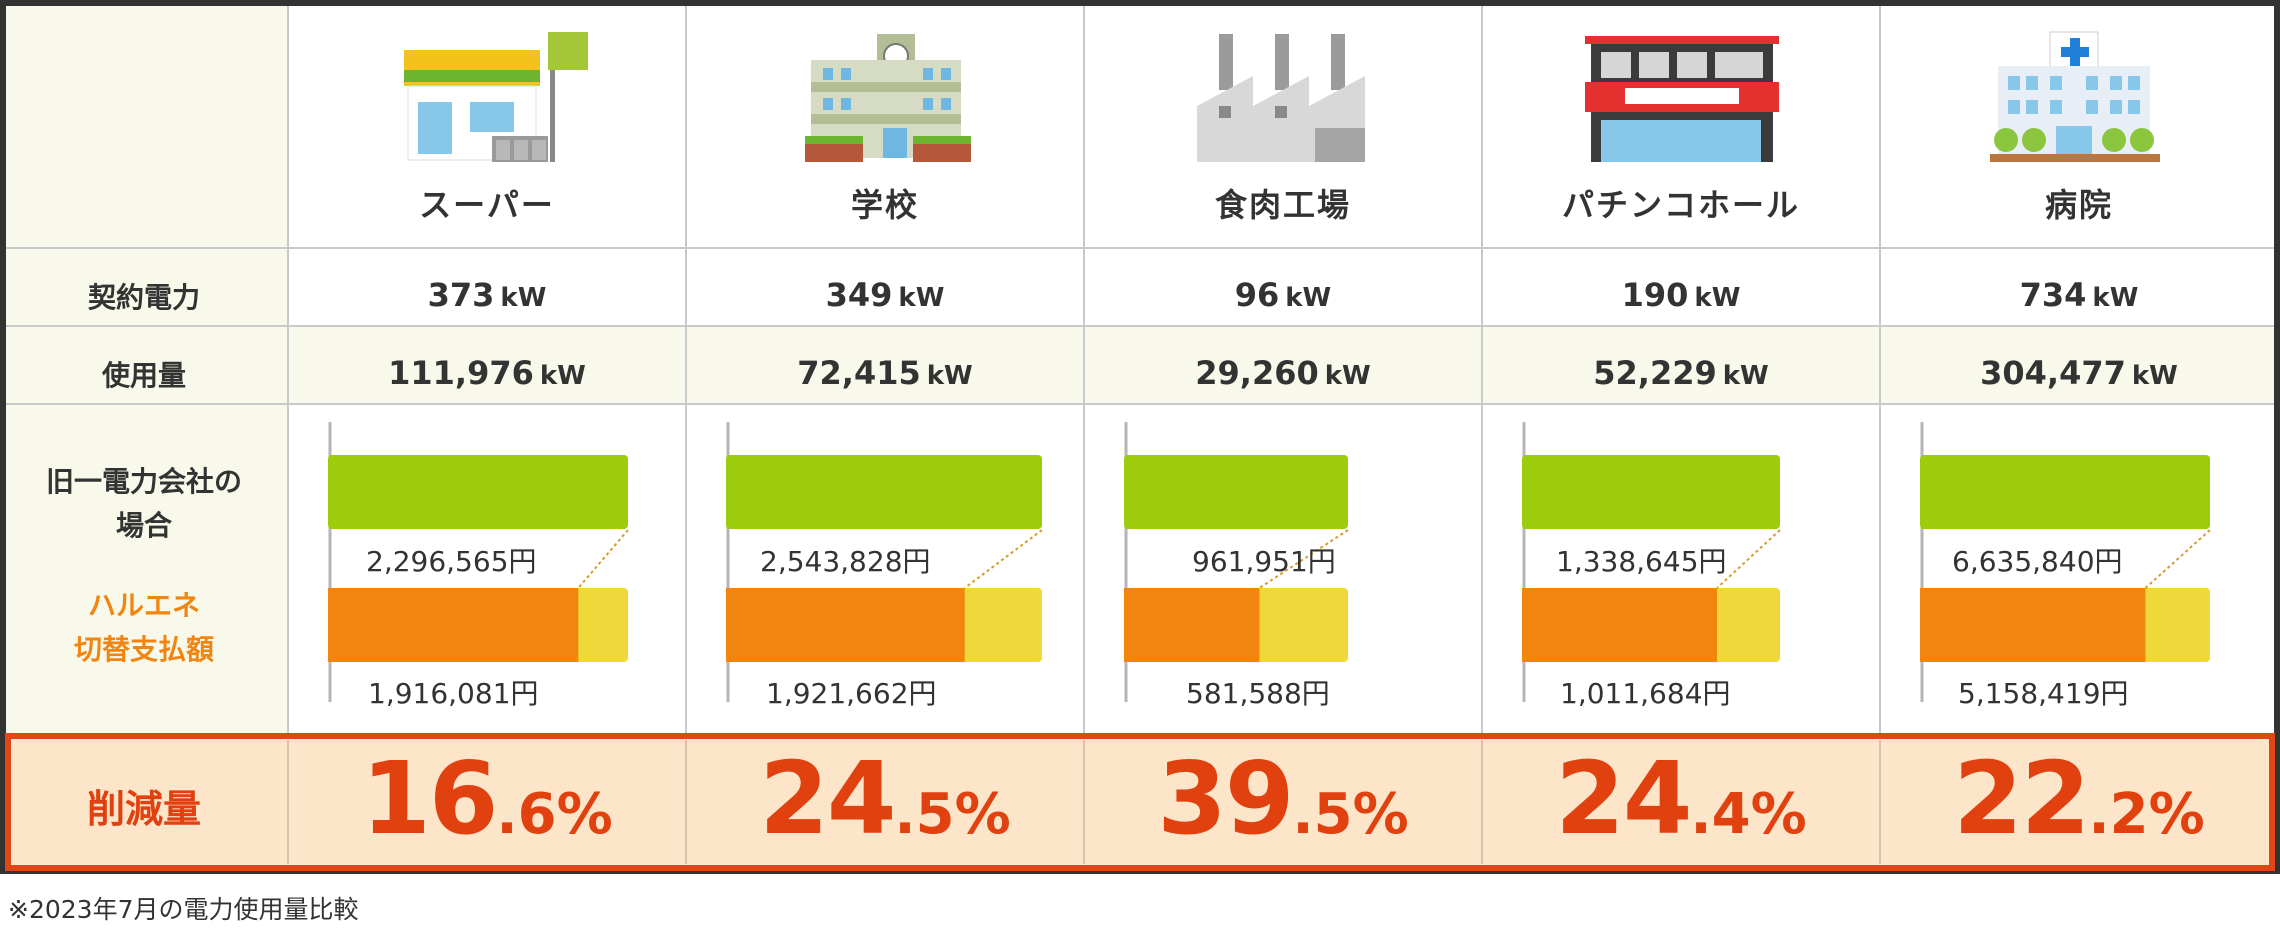  I want to click on corner-cell, so click(147, 127).